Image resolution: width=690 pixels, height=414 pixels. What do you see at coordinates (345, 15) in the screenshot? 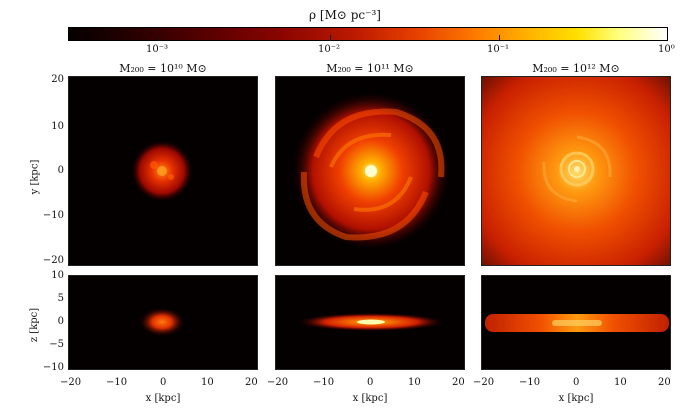
I see `colorbar-label: ρ [M⊙ pc⁻³]` at bounding box center [345, 15].